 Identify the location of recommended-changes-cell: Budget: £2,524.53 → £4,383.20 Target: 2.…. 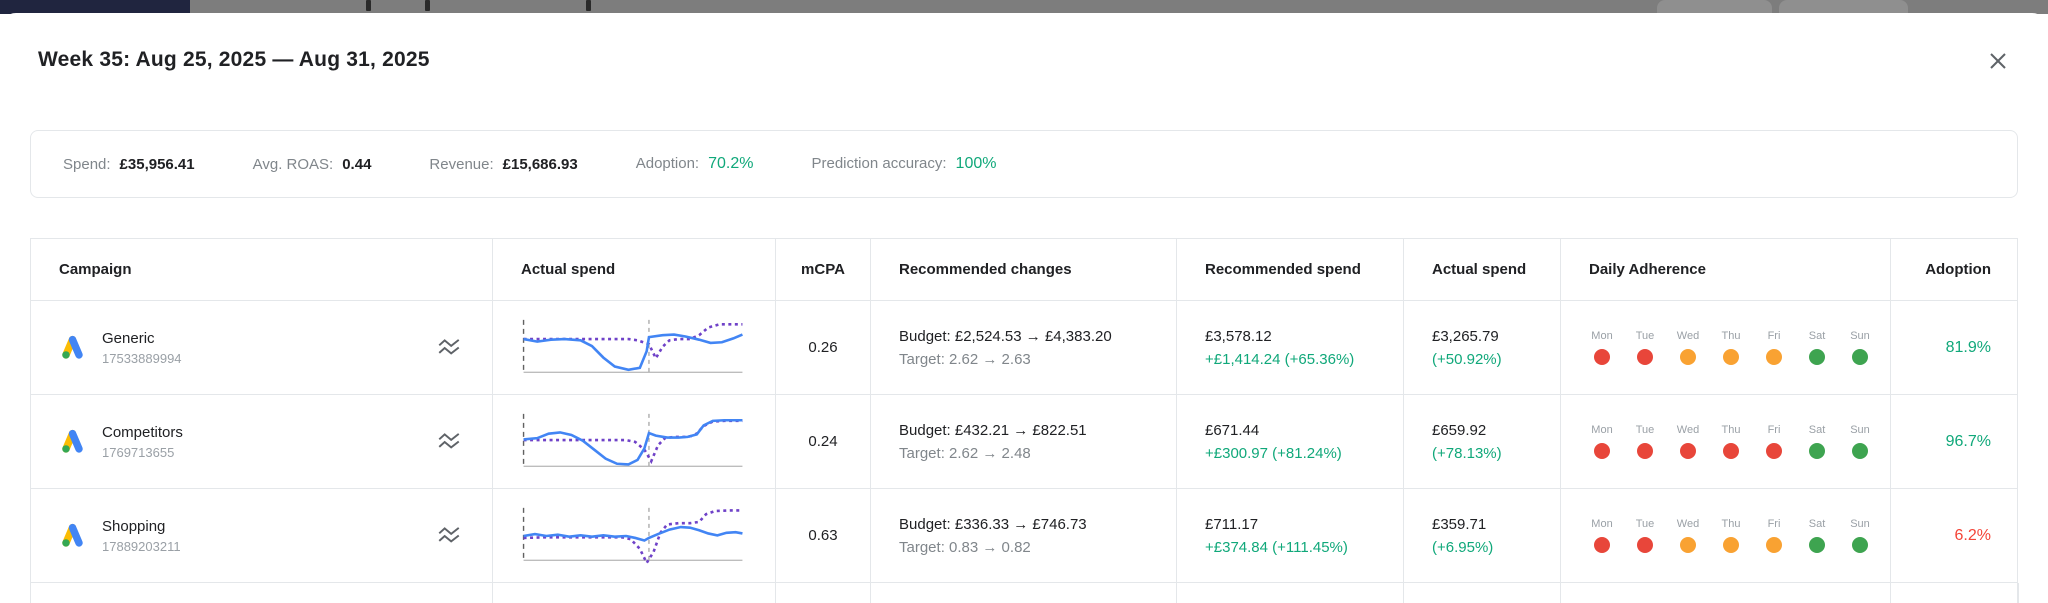
(1024, 347).